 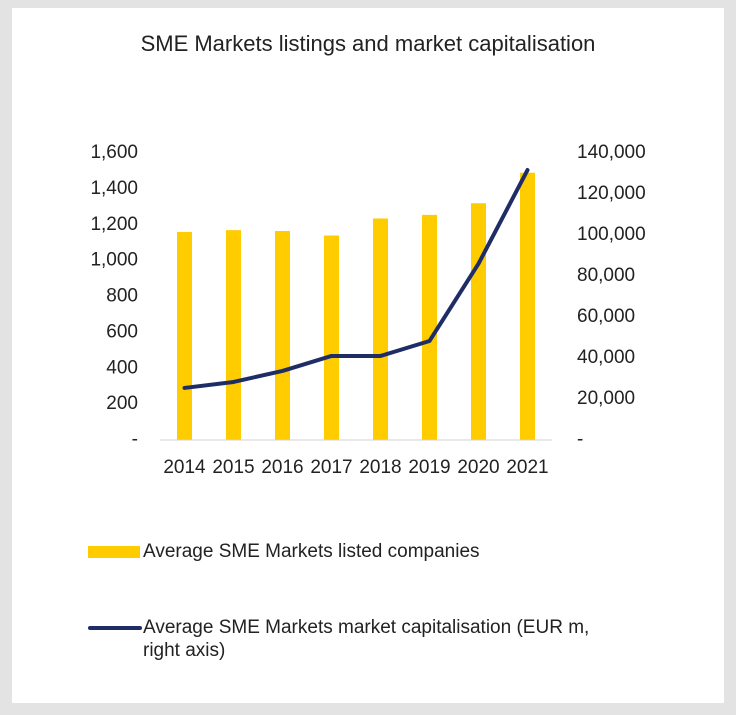 I want to click on legend-swatch, so click(x=114, y=552).